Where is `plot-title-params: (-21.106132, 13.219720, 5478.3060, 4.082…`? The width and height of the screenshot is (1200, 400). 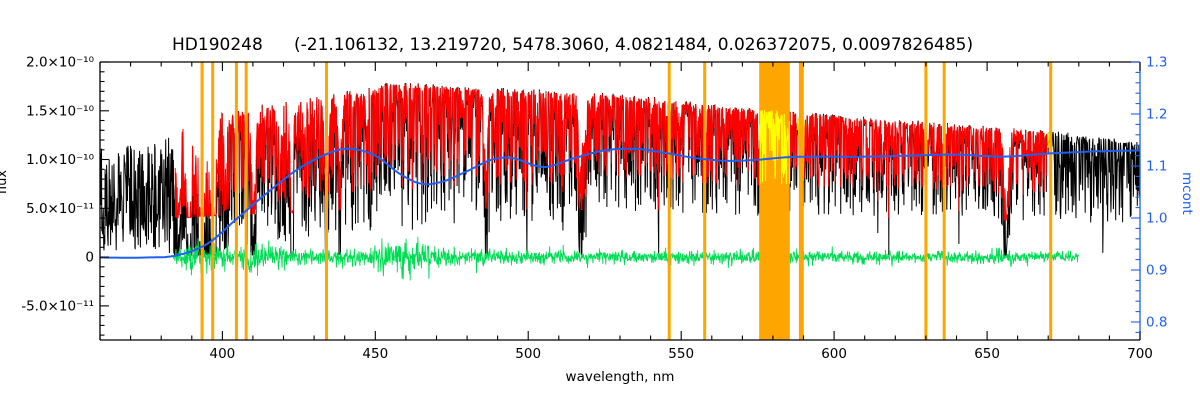 plot-title-params: (-21.106132, 13.219720, 5478.3060, 4.082… is located at coordinates (633, 45).